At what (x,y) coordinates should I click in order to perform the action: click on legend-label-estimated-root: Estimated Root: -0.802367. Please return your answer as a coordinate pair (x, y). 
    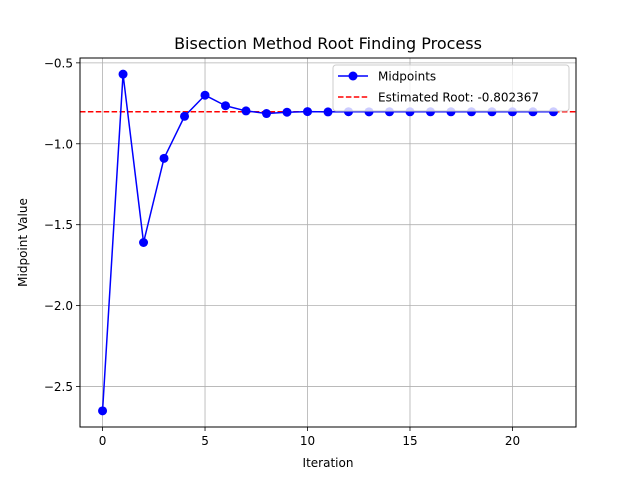
    Looking at the image, I should click on (458, 98).